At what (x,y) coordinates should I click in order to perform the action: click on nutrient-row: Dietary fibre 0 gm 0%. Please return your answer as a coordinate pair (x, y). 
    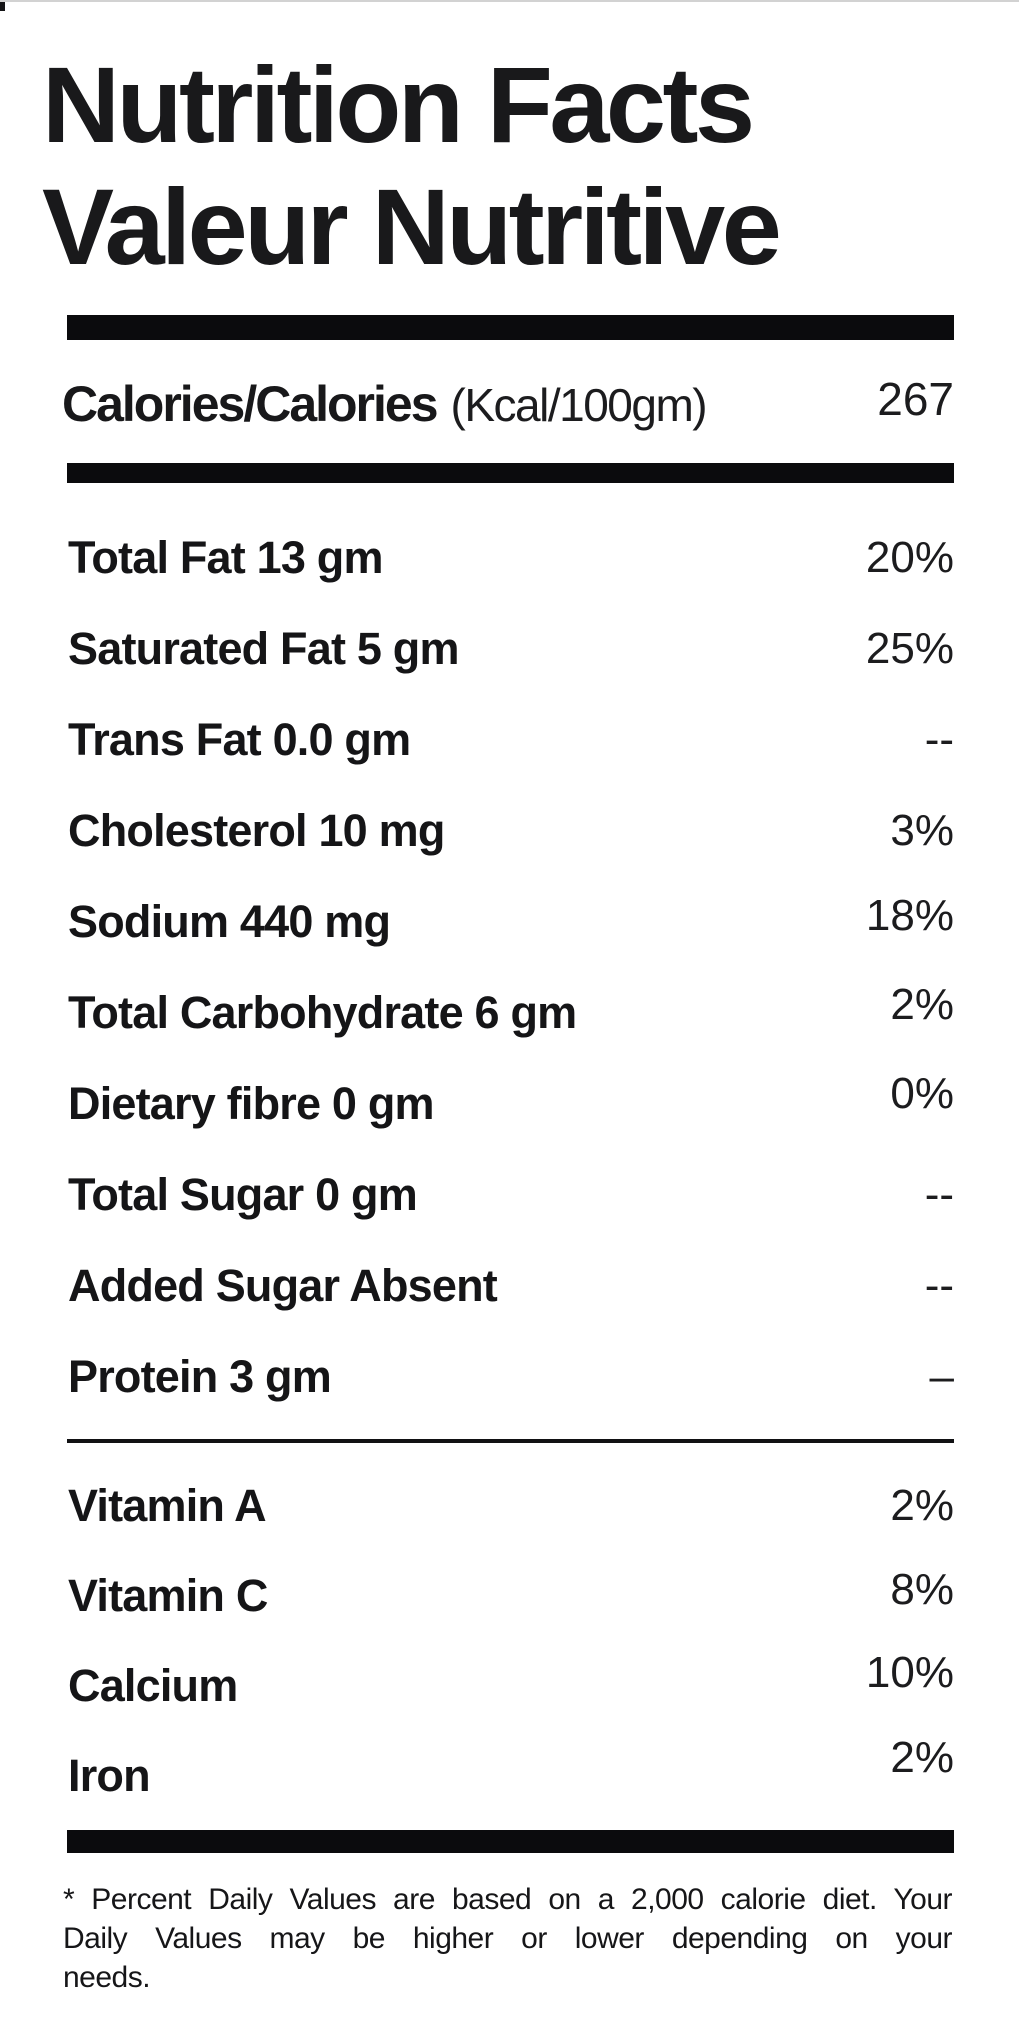
    Looking at the image, I should click on (511, 1103).